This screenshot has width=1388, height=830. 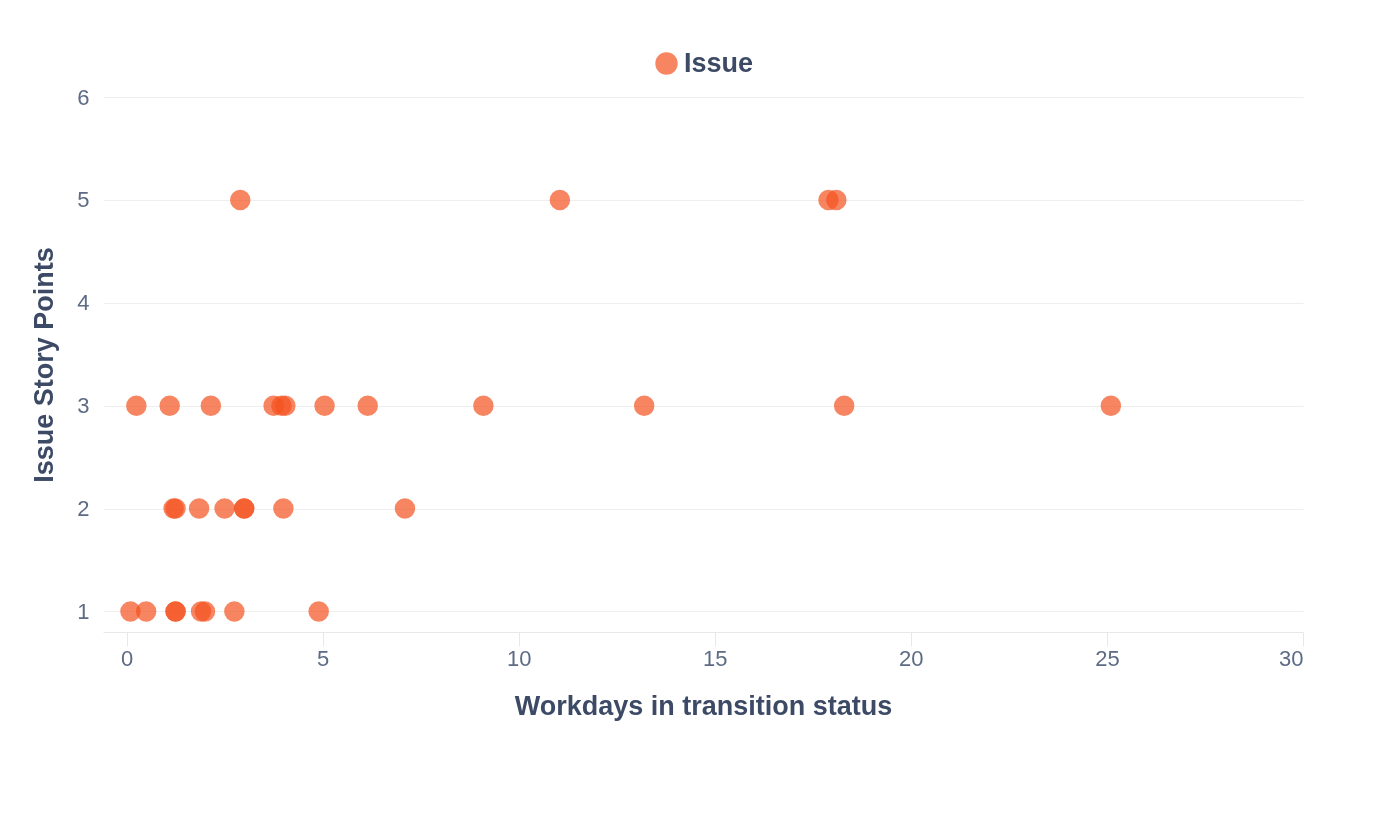 What do you see at coordinates (83, 406) in the screenshot?
I see `y-tick-label: 3` at bounding box center [83, 406].